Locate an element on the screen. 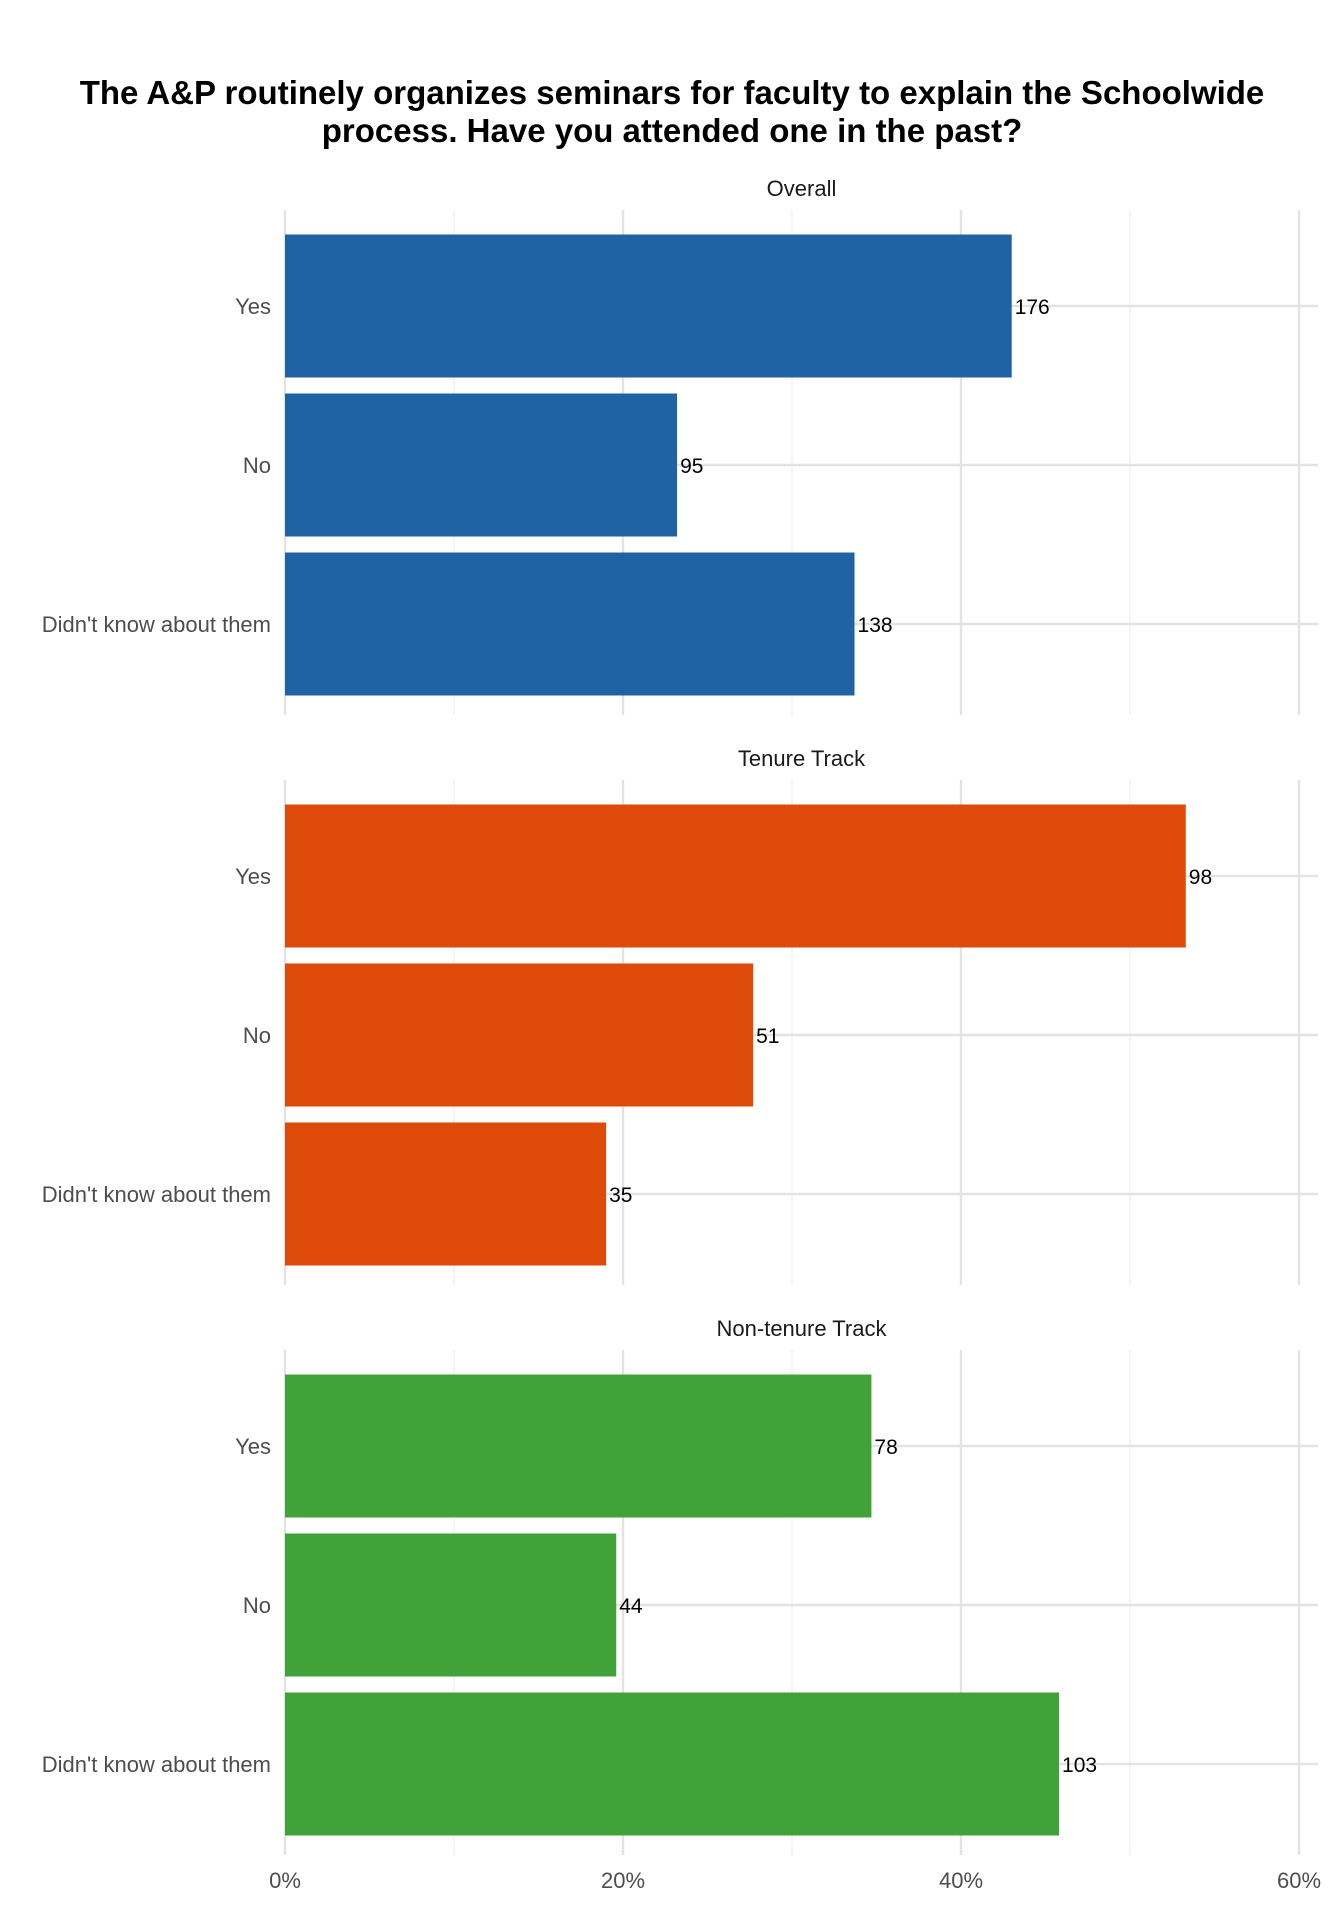  data-label: 35 is located at coordinates (620, 1195).